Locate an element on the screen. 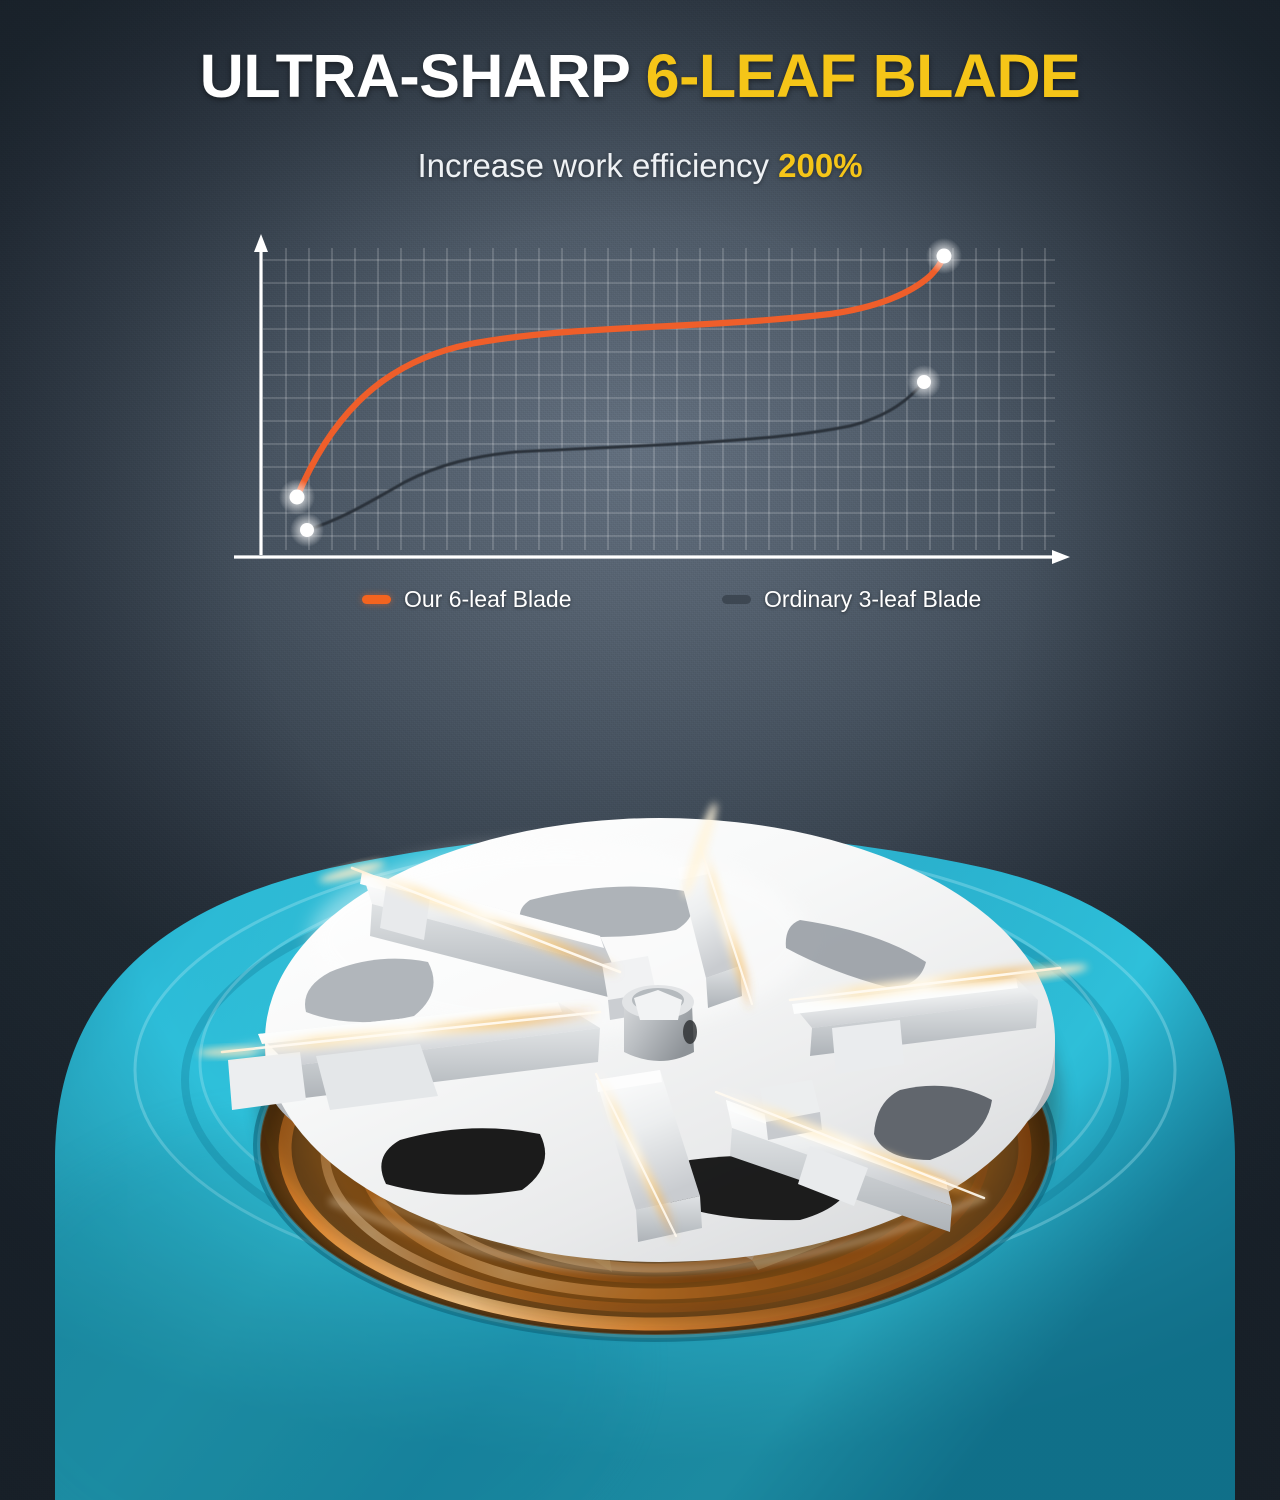 The height and width of the screenshot is (1500, 1280). series-line-ordinary is located at coordinates (615, 456).